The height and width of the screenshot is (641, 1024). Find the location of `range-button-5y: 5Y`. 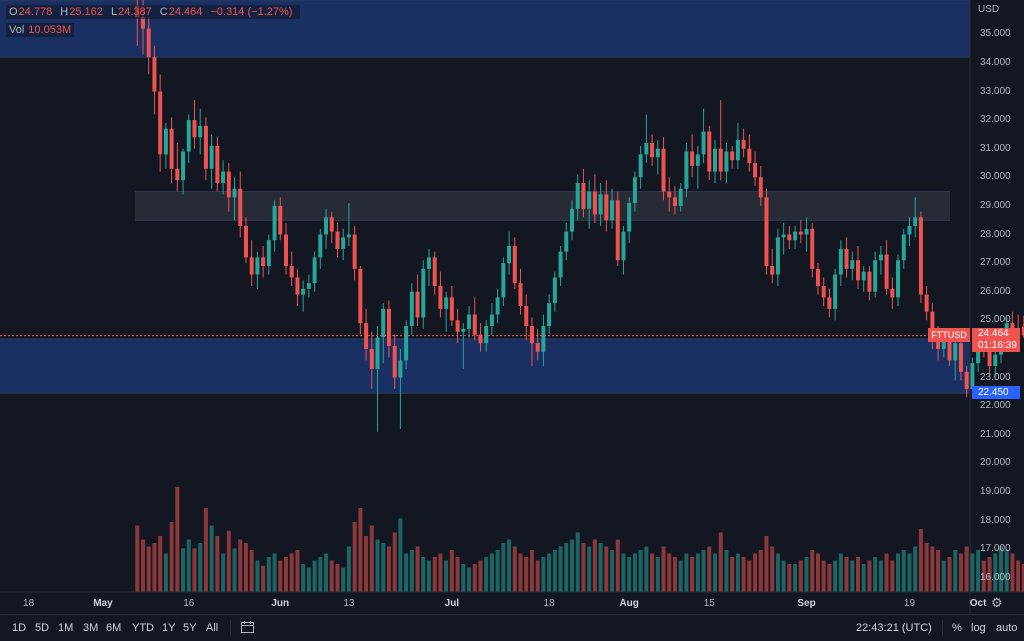

range-button-5y: 5Y is located at coordinates (190, 628).